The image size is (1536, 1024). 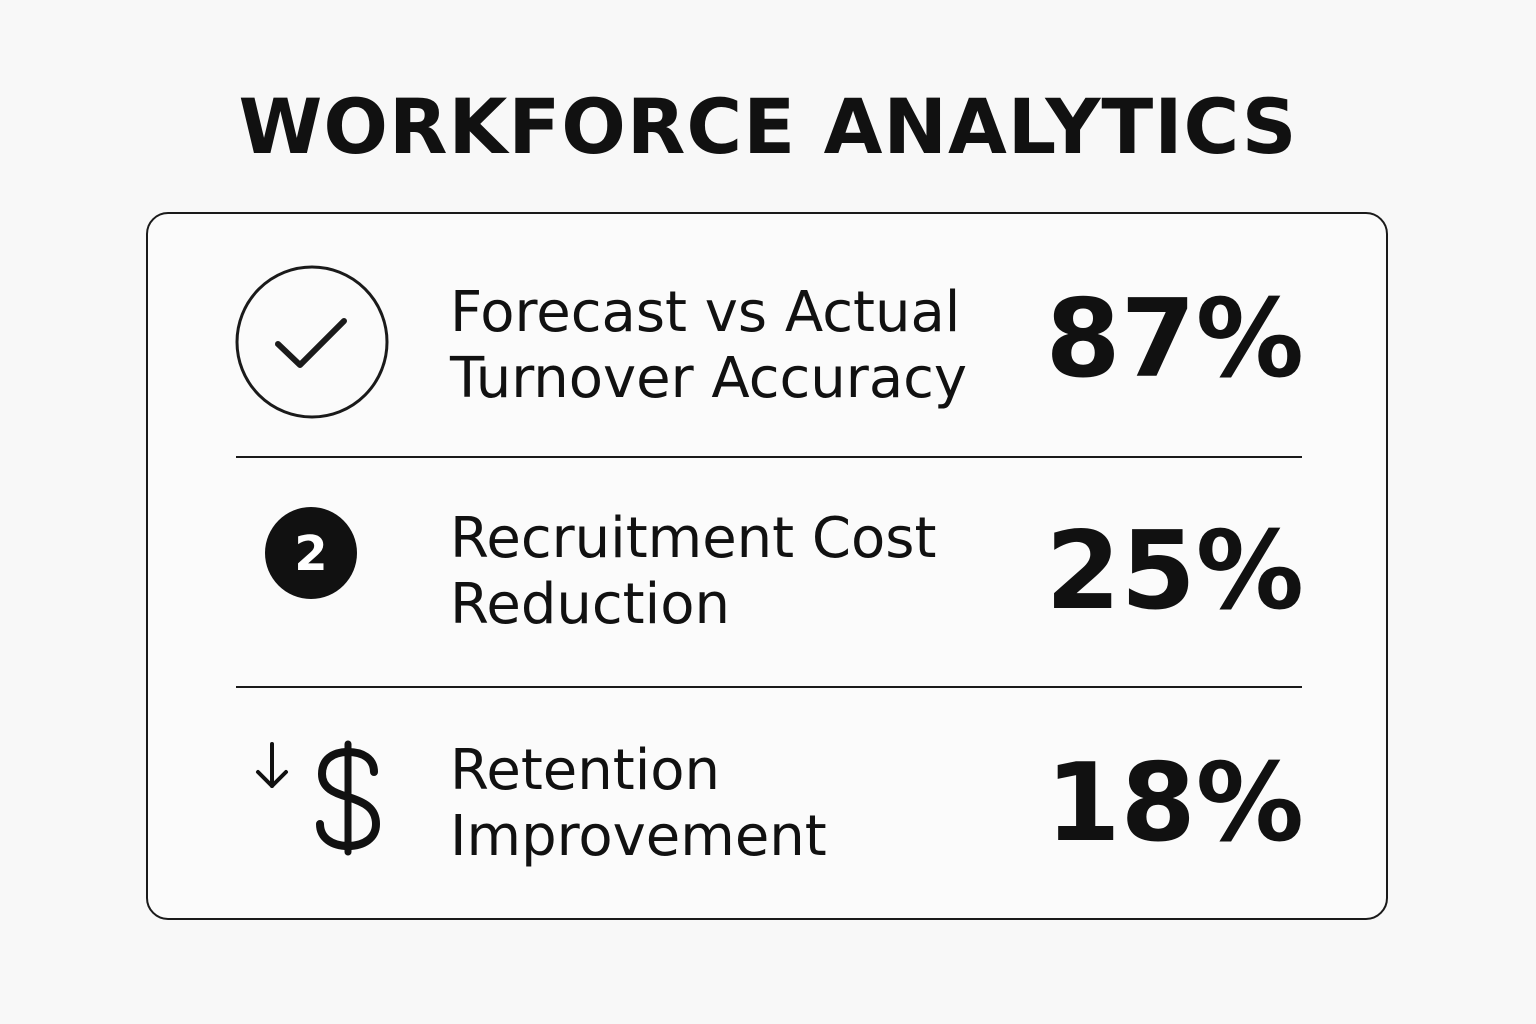 What do you see at coordinates (1174, 571) in the screenshot?
I see `metric-value-recruitment-cost: 25%` at bounding box center [1174, 571].